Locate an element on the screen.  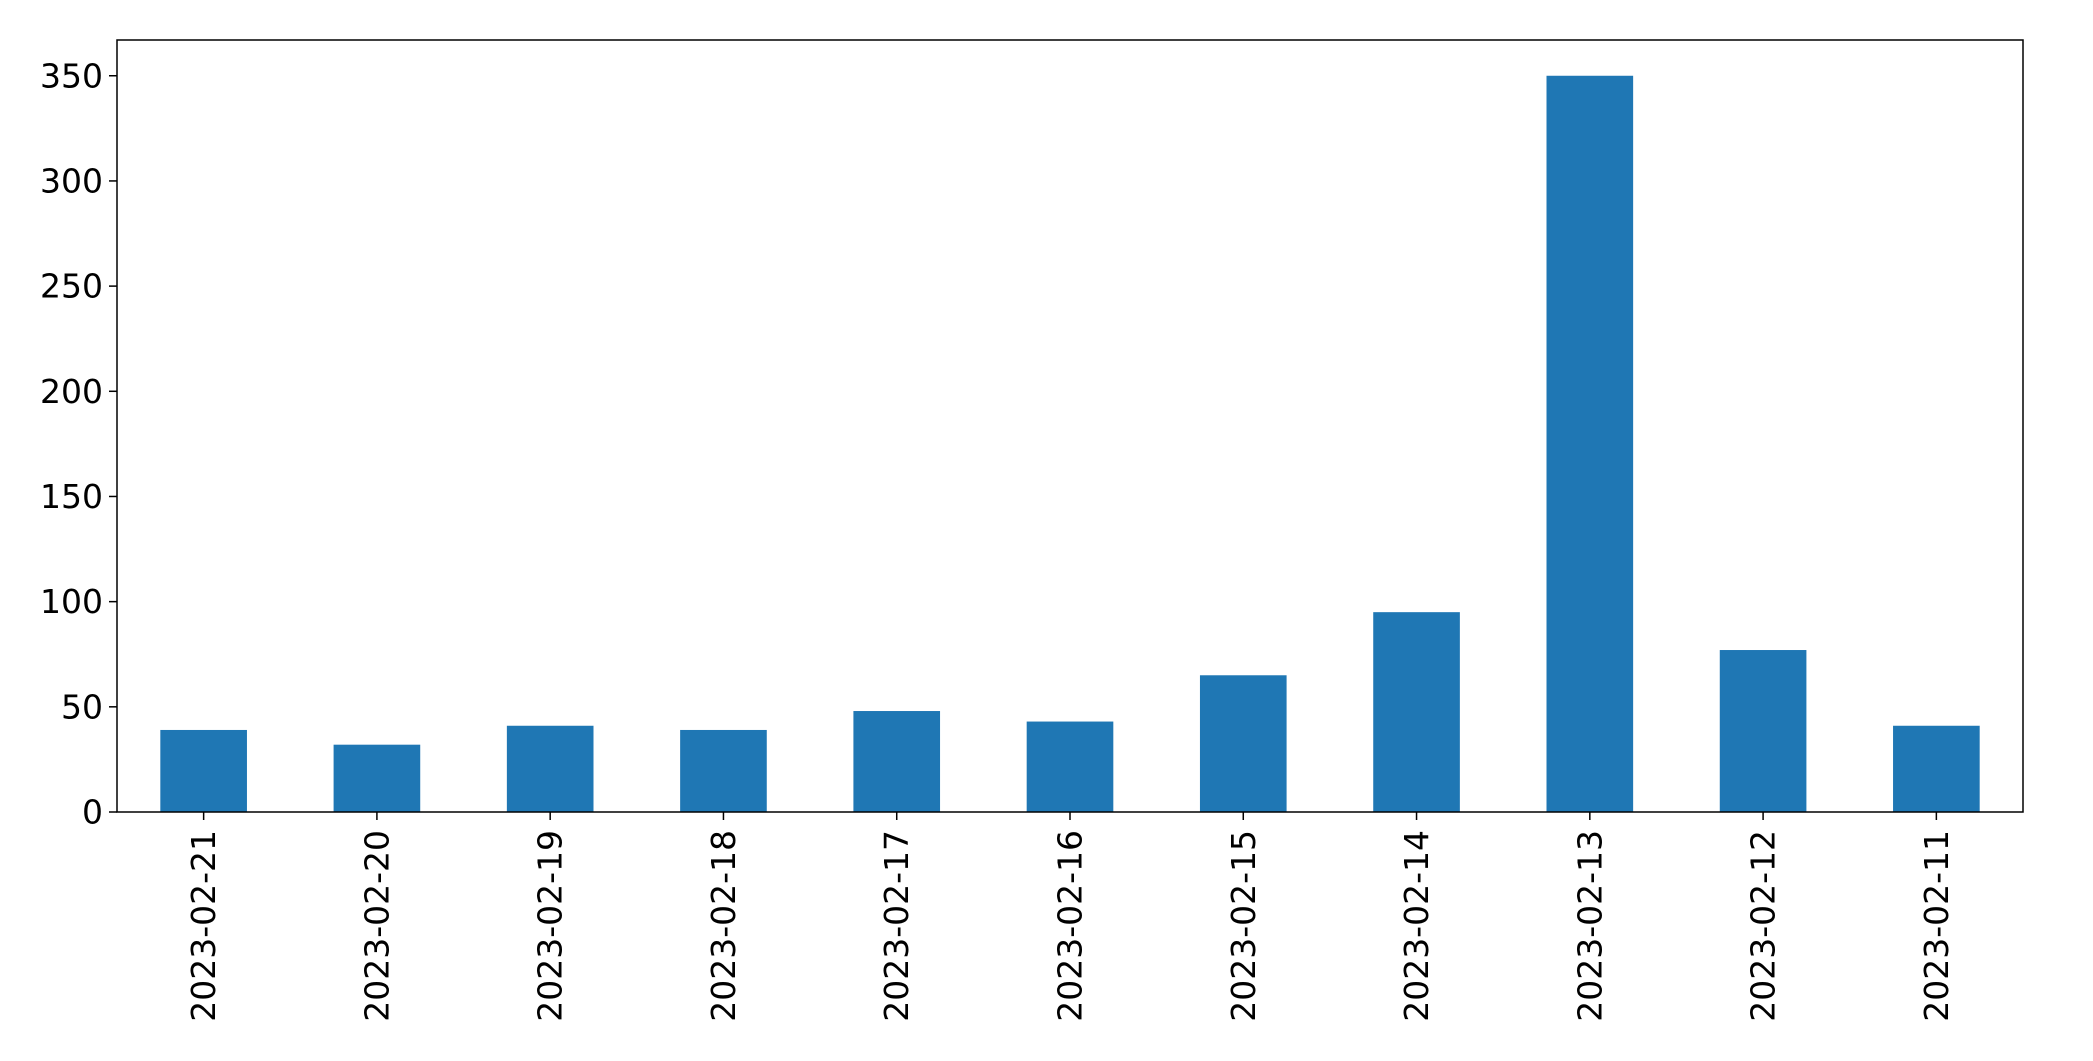
x-tick-label: 2023-02-20 is located at coordinates (376, 926).